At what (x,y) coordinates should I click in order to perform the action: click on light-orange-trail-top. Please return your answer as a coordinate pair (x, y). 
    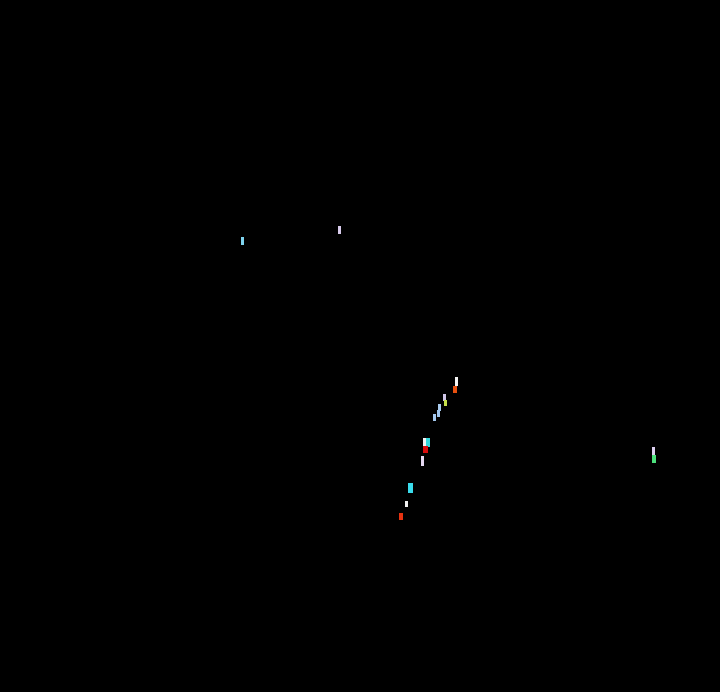
    Looking at the image, I should click on (455, 389).